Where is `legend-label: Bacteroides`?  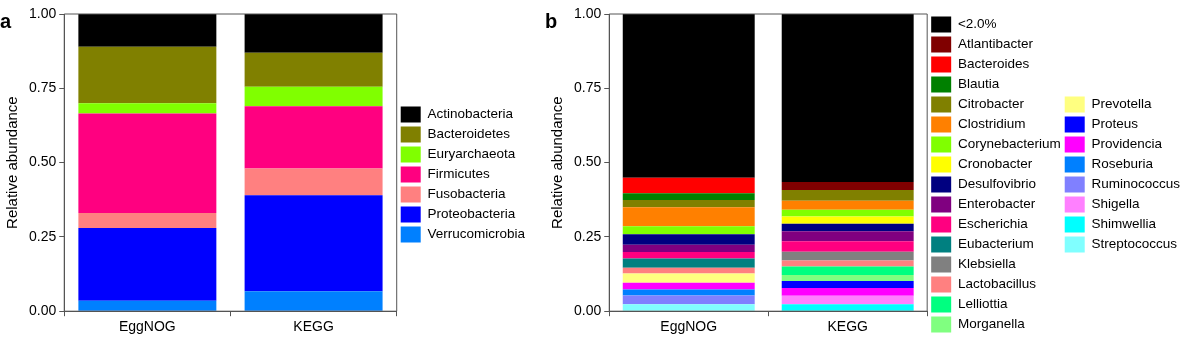 legend-label: Bacteroides is located at coordinates (993, 64).